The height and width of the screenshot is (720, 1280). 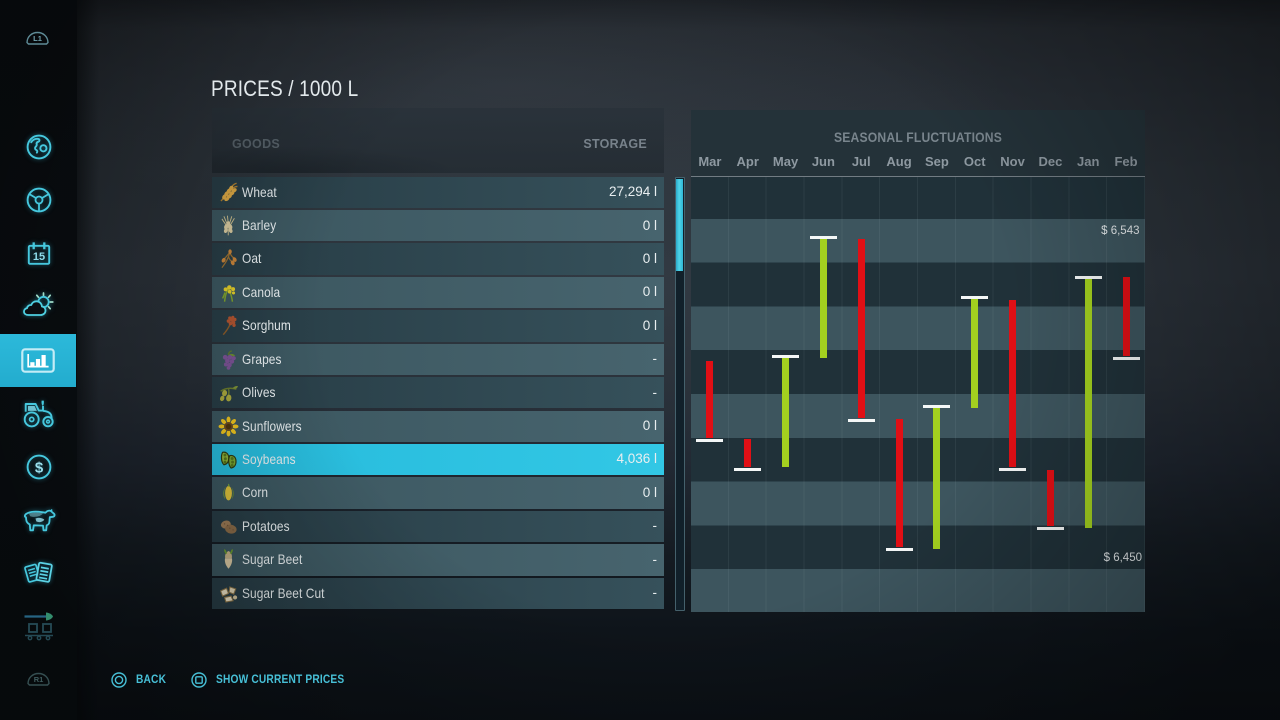 What do you see at coordinates (39, 257) in the screenshot?
I see `svg-text: 15` at bounding box center [39, 257].